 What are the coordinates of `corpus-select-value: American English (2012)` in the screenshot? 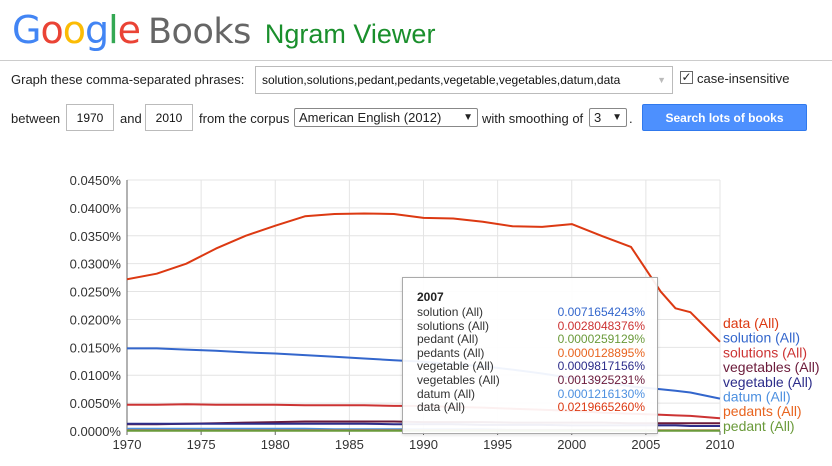 It's located at (370, 117).